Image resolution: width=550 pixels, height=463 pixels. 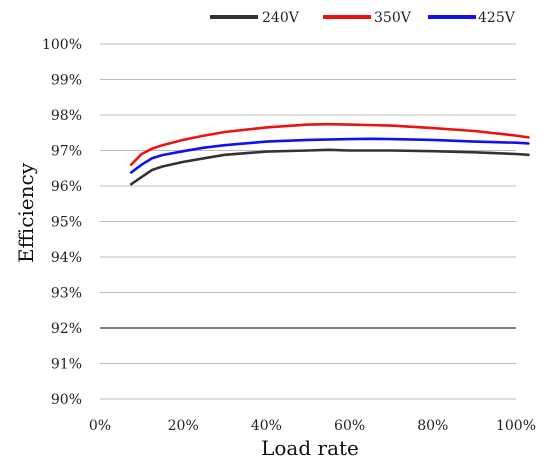 I want to click on x-tick-label: 40%, so click(x=266, y=426).